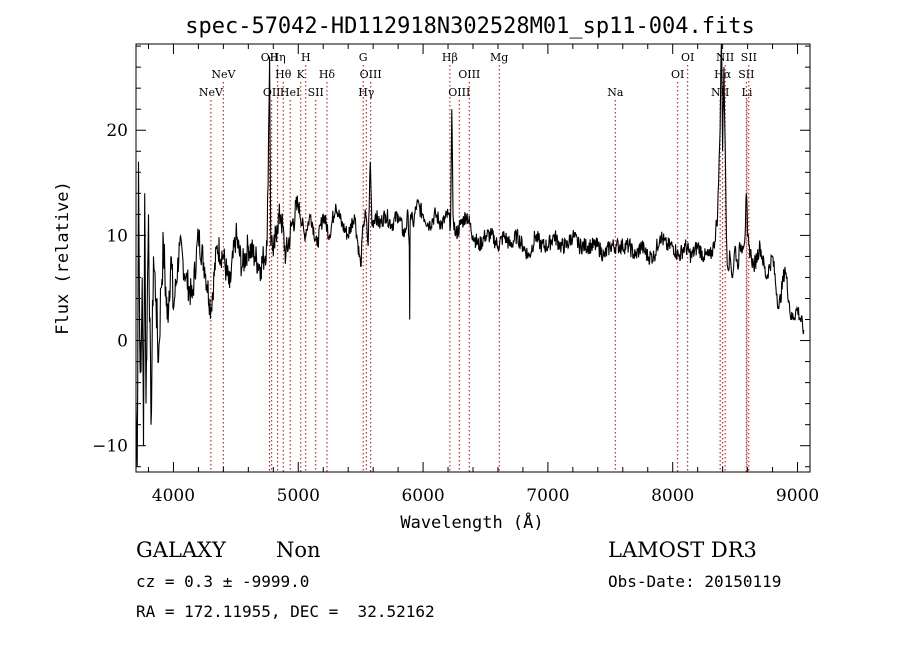 The width and height of the screenshot is (900, 649). Describe the element at coordinates (306, 57) in the screenshot. I see `line-label: H` at that location.